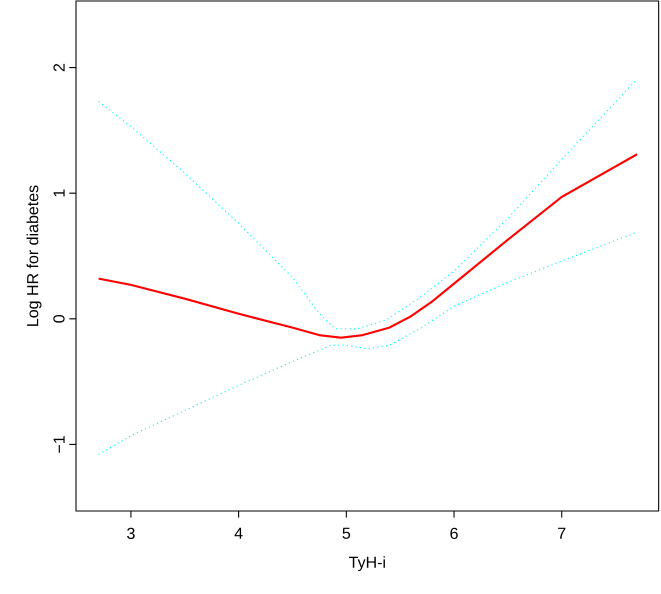 This screenshot has height=594, width=661. What do you see at coordinates (346, 533) in the screenshot?
I see `x-tick-label: 5` at bounding box center [346, 533].